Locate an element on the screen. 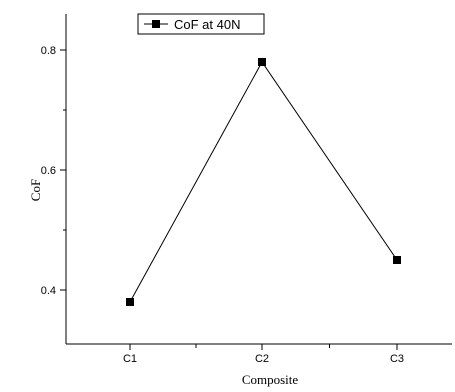 Image resolution: width=455 pixels, height=392 pixels. x-axis-title: Composite is located at coordinates (270, 379).